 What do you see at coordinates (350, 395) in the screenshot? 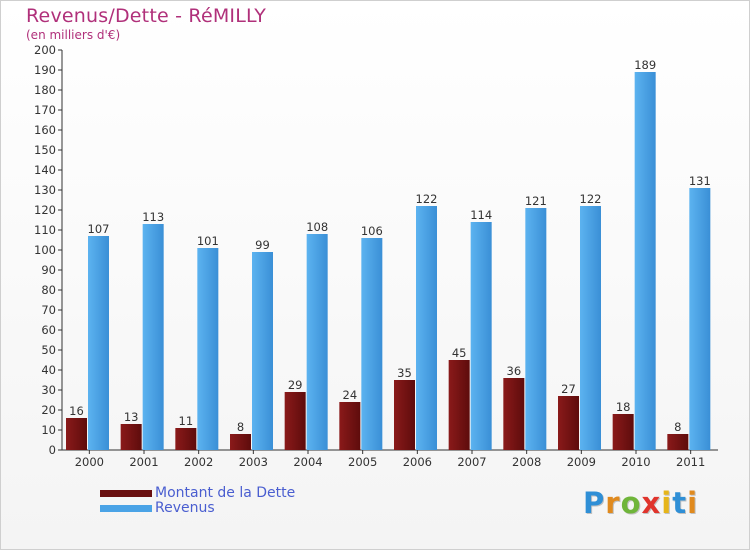
I see `data-label-dette: 24` at bounding box center [350, 395].